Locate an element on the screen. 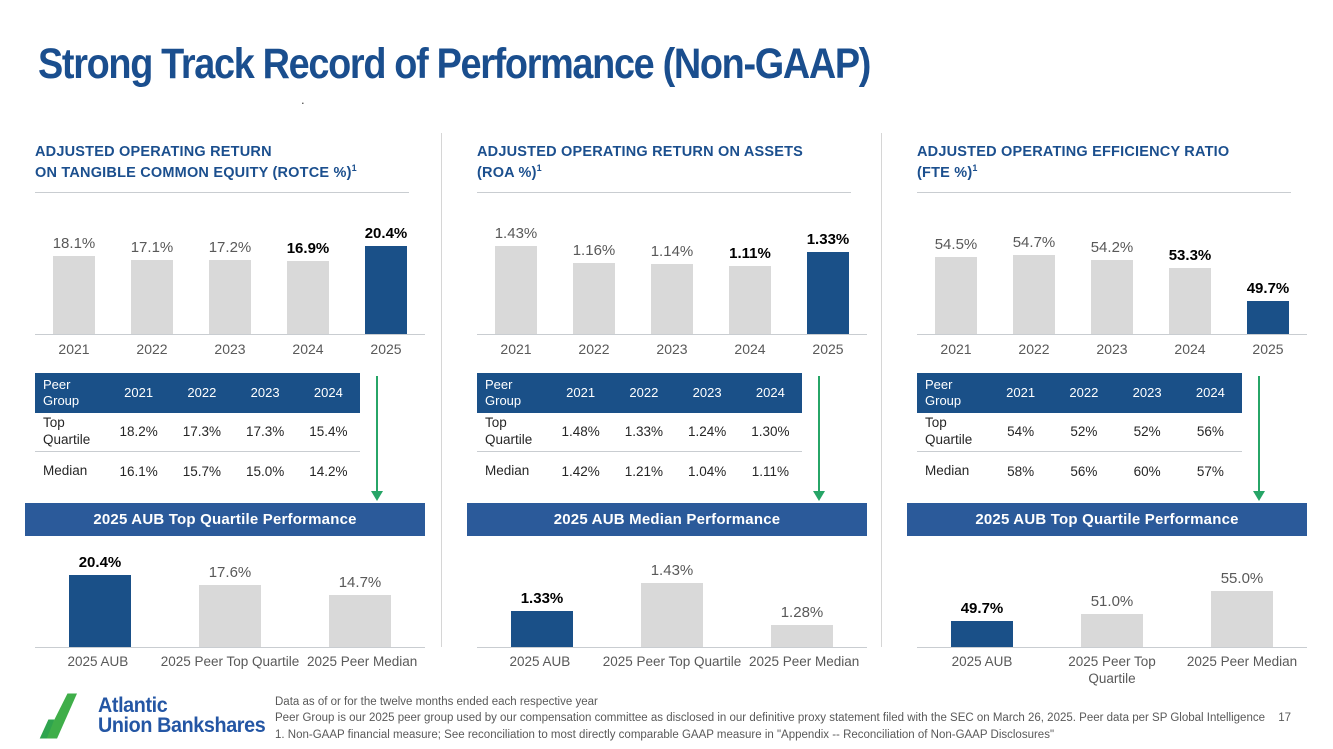 The width and height of the screenshot is (1333, 749). table-cell: 58% is located at coordinates (1021, 471).